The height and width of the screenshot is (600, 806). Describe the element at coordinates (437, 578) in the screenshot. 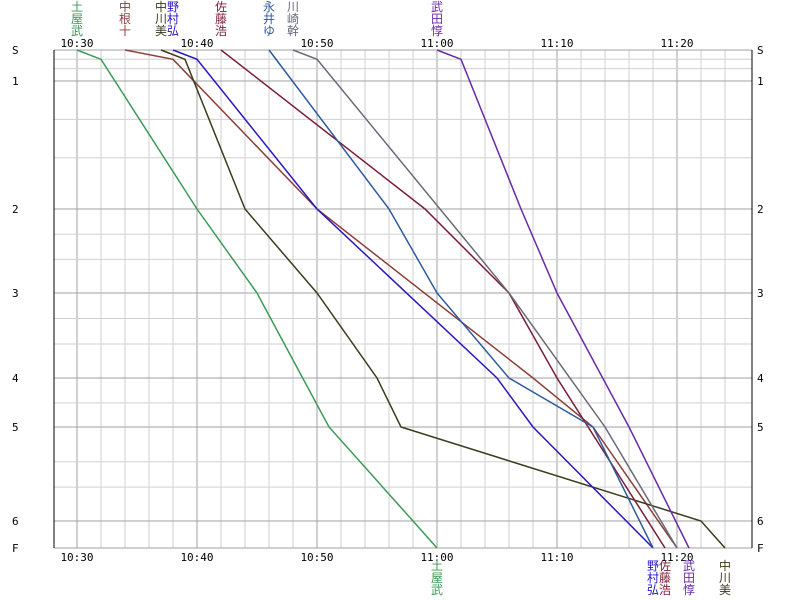

I see `runner-end-label: 土屋武` at that location.